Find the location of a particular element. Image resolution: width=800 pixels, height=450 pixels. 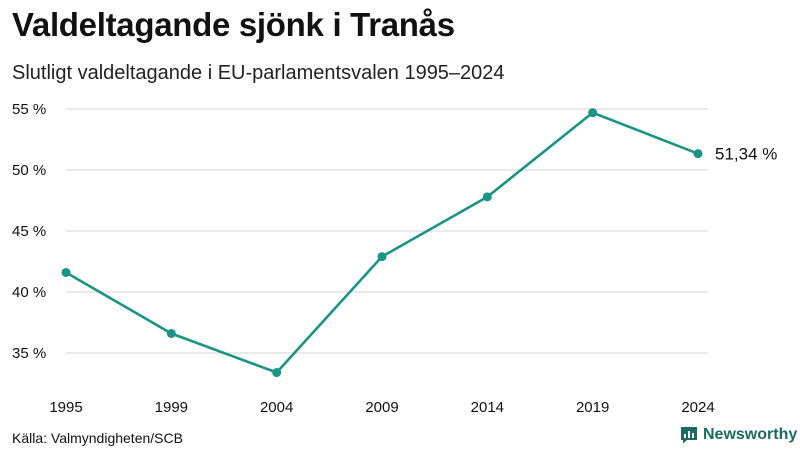

source-note: Källa: Valmyndigheten/SCB is located at coordinates (97, 438).